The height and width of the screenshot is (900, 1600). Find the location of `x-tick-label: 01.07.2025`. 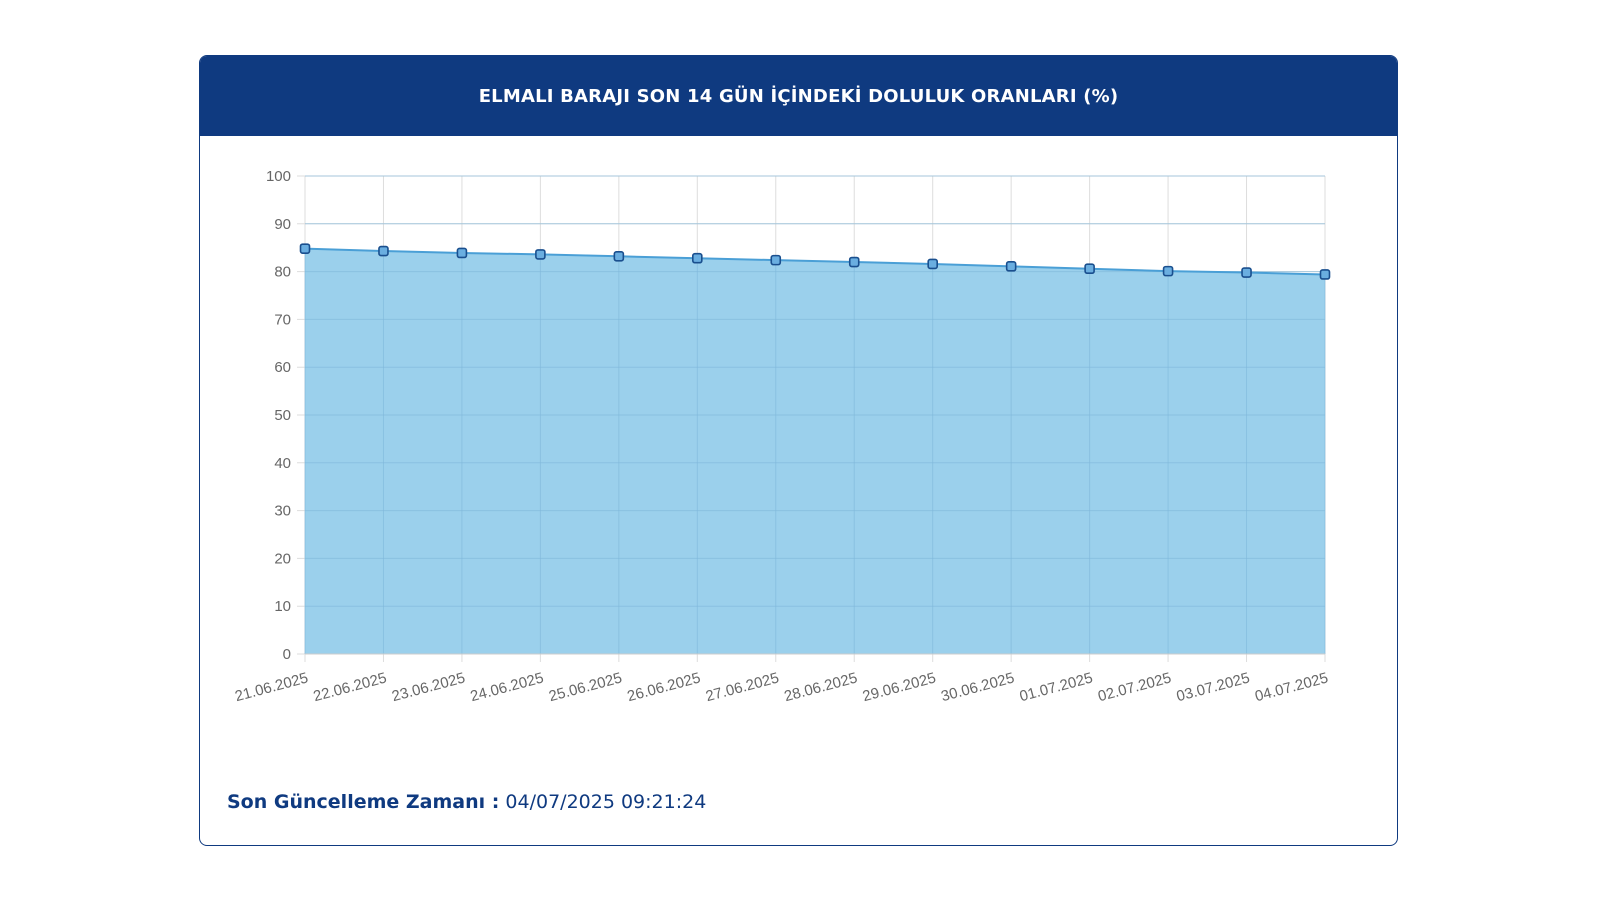

x-tick-label: 01.07.2025 is located at coordinates (1056, 687).